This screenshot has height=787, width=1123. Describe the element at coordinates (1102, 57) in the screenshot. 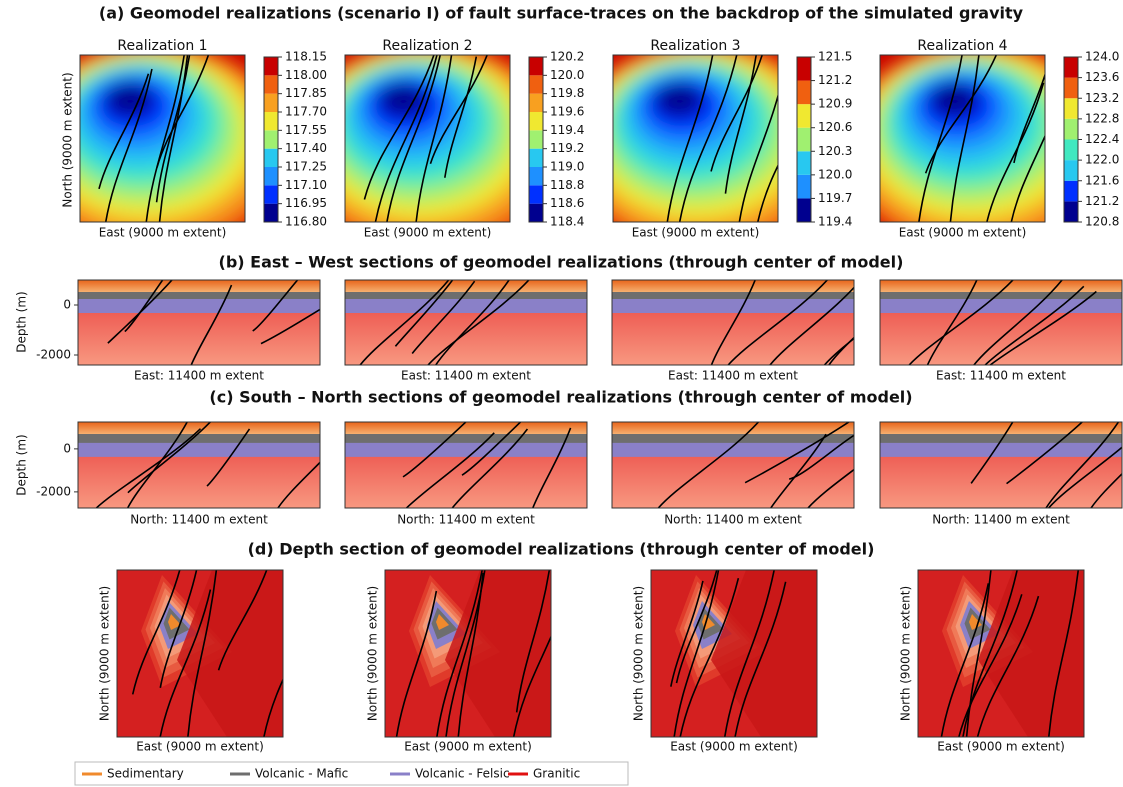

I see `colorbar-tick-label: 124.0` at that location.